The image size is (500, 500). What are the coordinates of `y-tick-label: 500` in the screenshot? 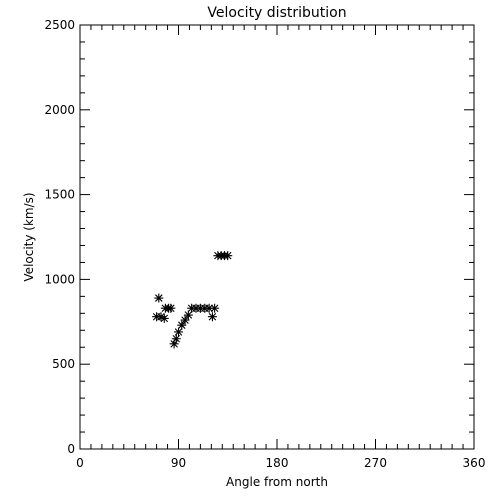 It's located at (63, 364).